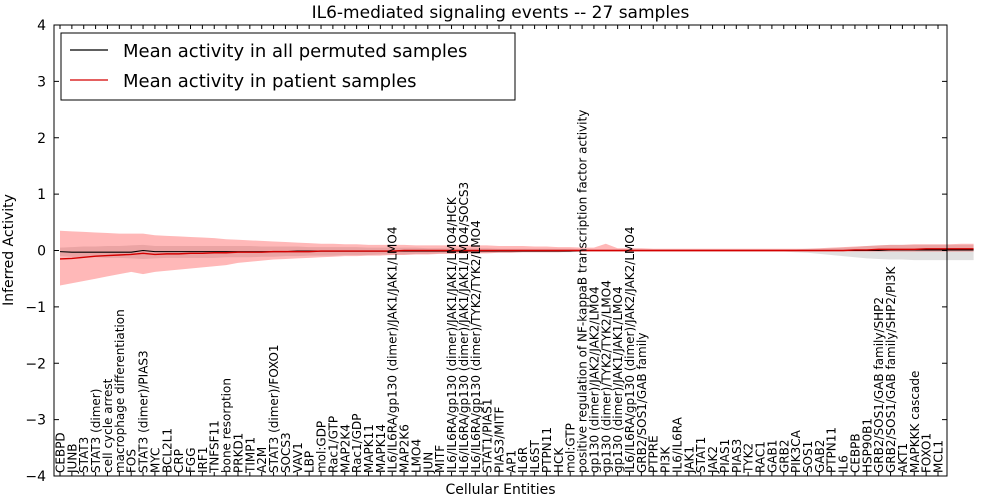 Image resolution: width=1000 pixels, height=500 pixels. What do you see at coordinates (500, 490) in the screenshot?
I see `x-axis-label: Cellular Entities` at bounding box center [500, 490].